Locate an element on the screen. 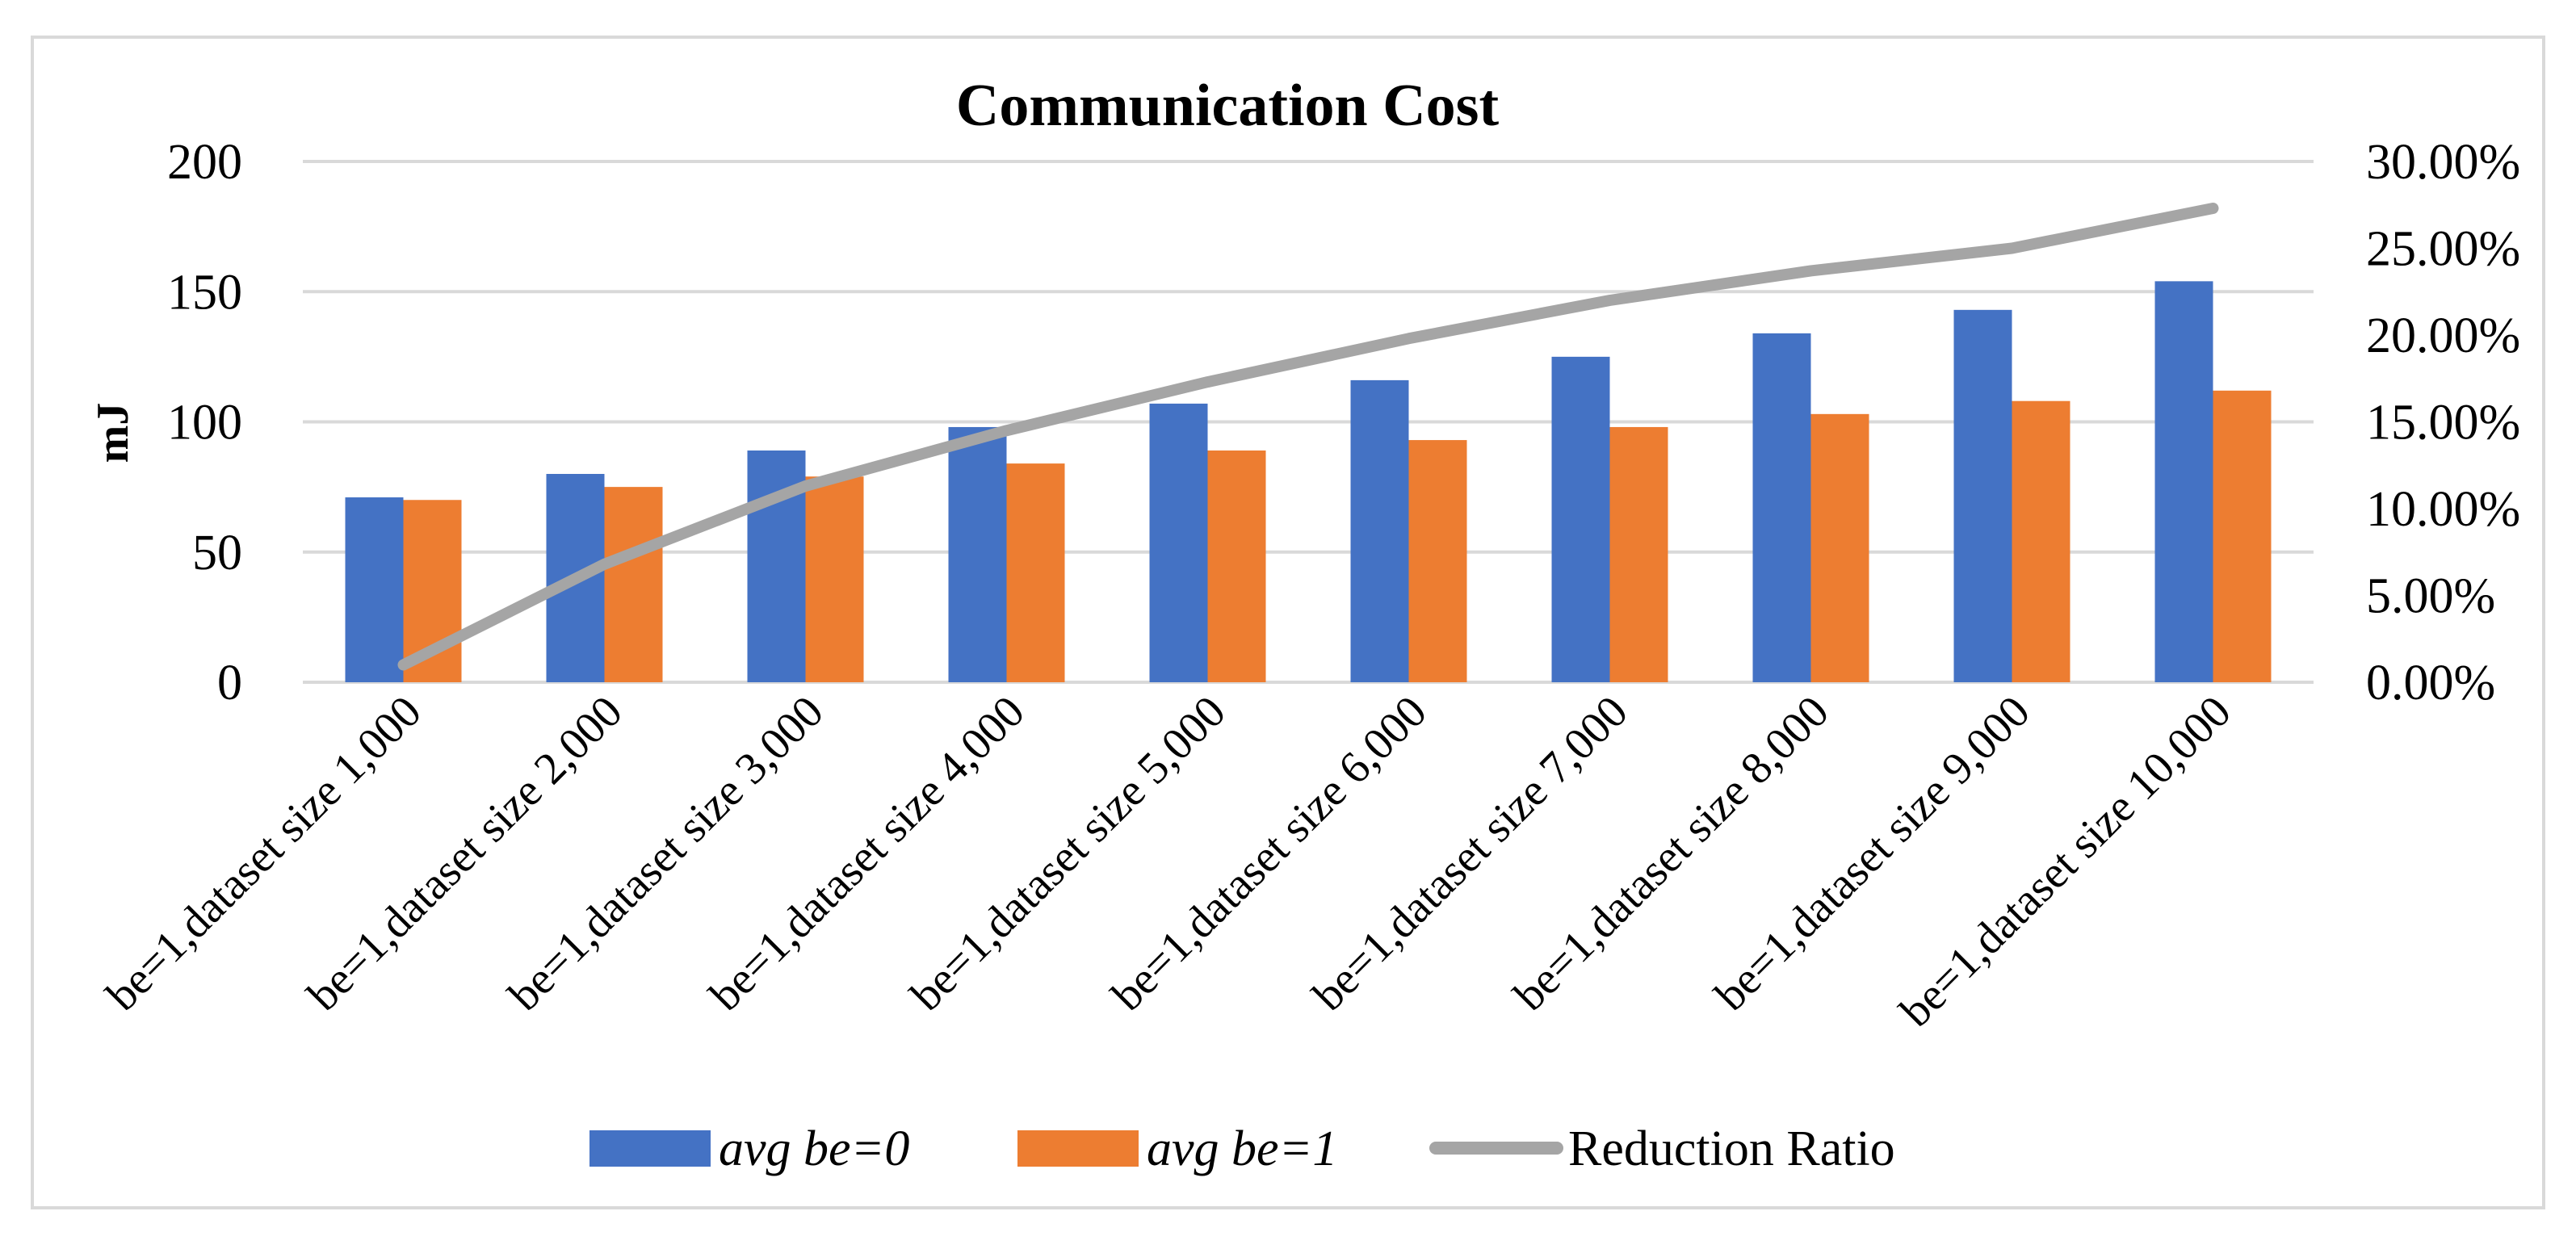 The width and height of the screenshot is (2576, 1249). legend: avg be=0 avg be=1 Reduction Ratio is located at coordinates (1242, 1148).